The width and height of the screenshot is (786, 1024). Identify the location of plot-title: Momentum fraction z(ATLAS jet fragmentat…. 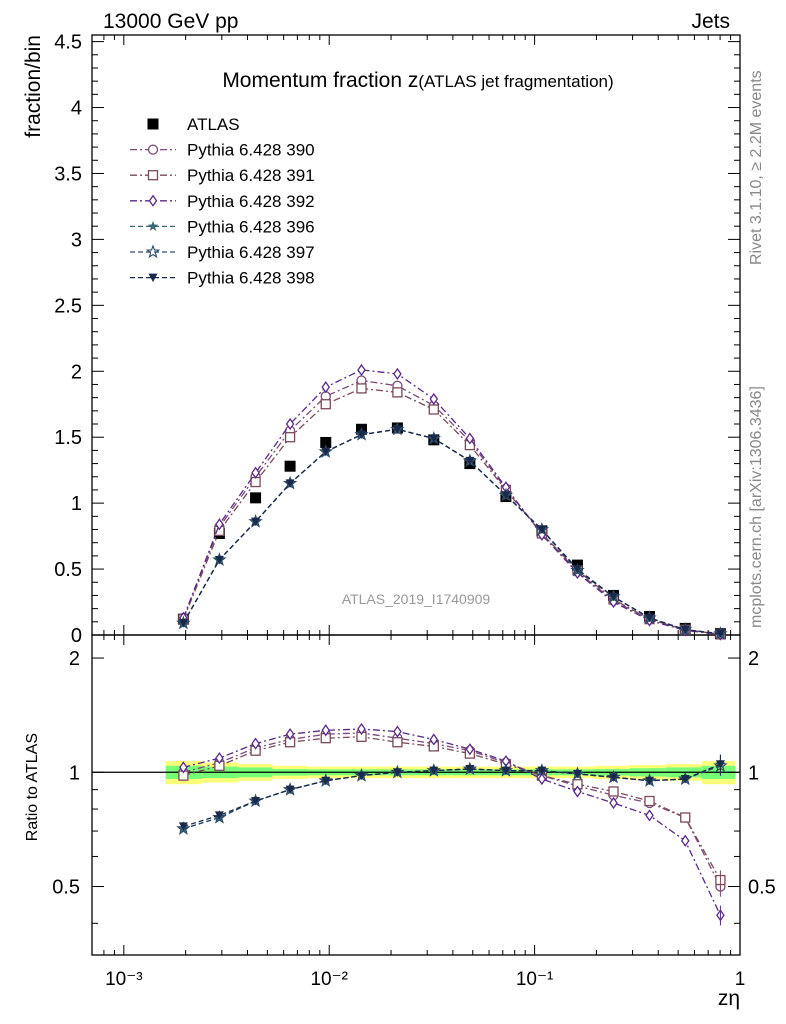
(417, 80).